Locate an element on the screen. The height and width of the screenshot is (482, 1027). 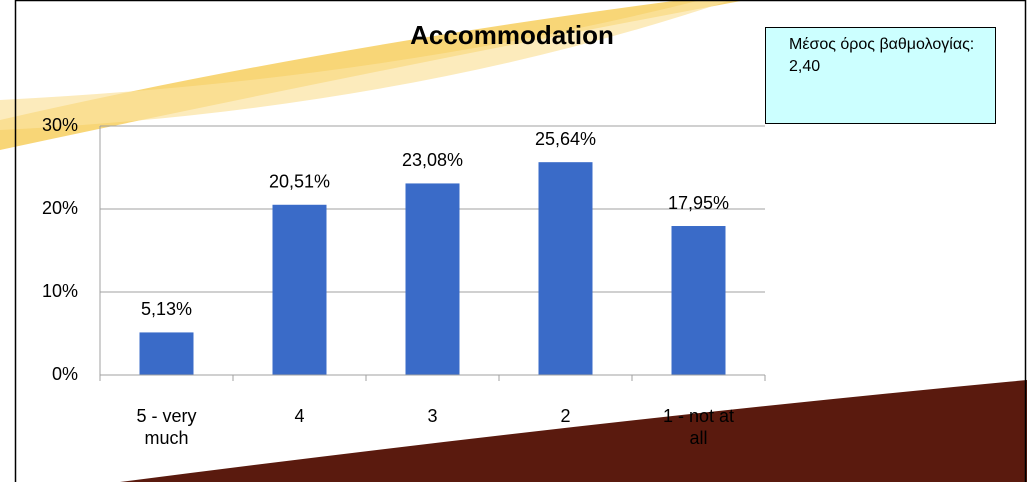
data-label: 25,64% is located at coordinates (565, 139).